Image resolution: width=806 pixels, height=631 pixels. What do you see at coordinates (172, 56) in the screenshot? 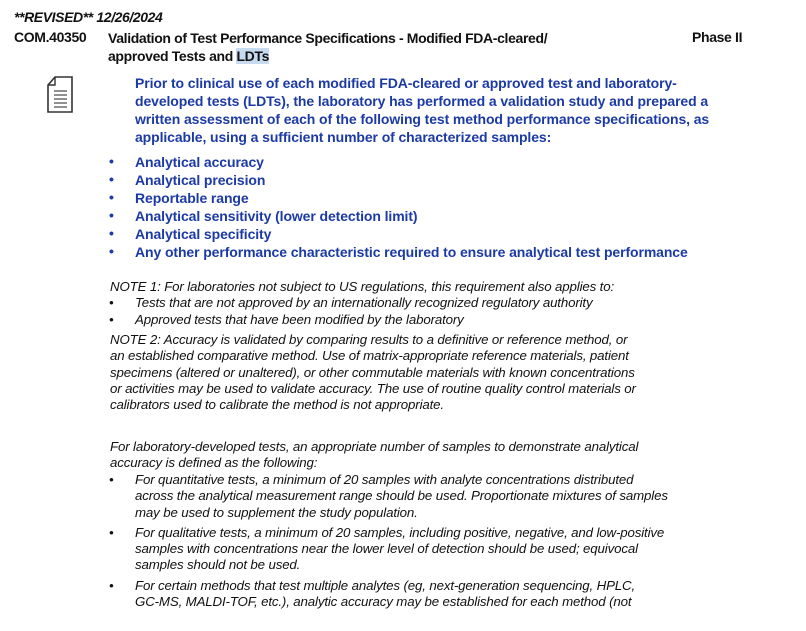
I see `title-line-2: approved Tests and` at bounding box center [172, 56].